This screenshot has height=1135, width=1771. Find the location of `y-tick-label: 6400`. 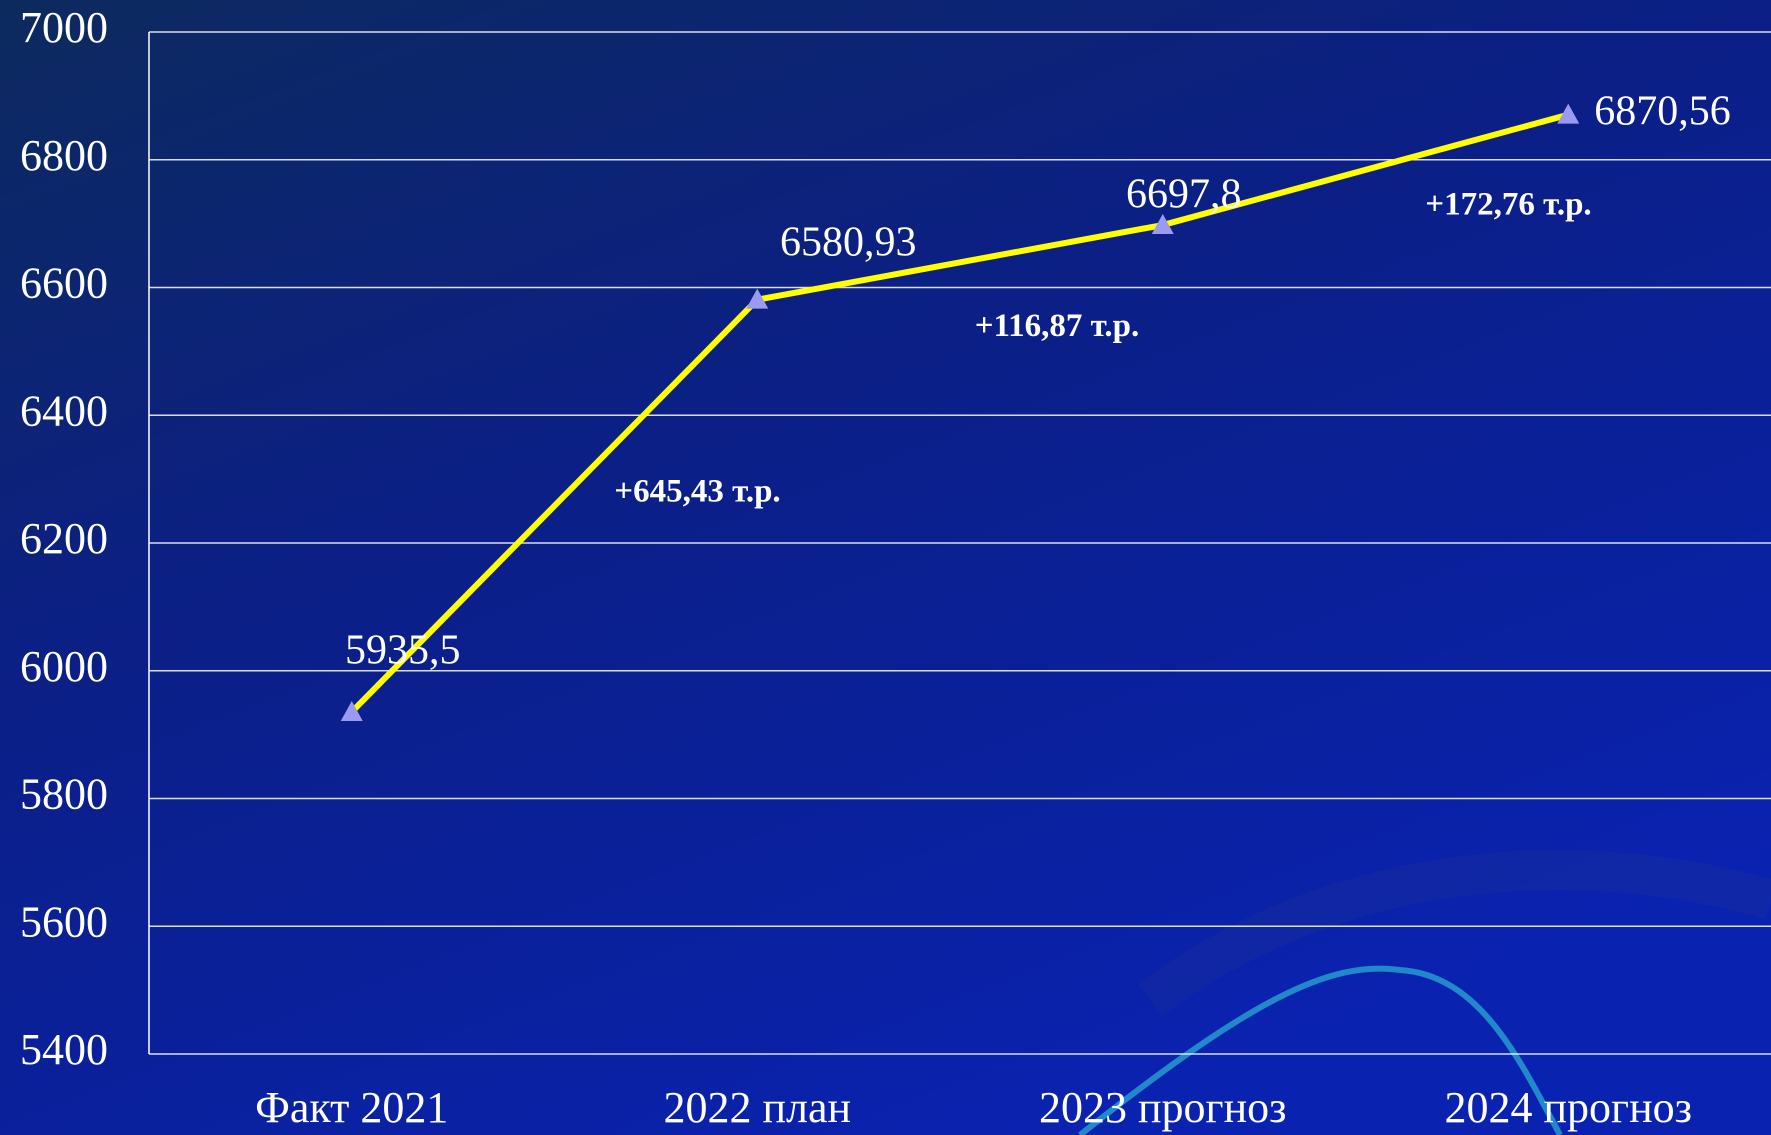

y-tick-label: 6400 is located at coordinates (64, 410).